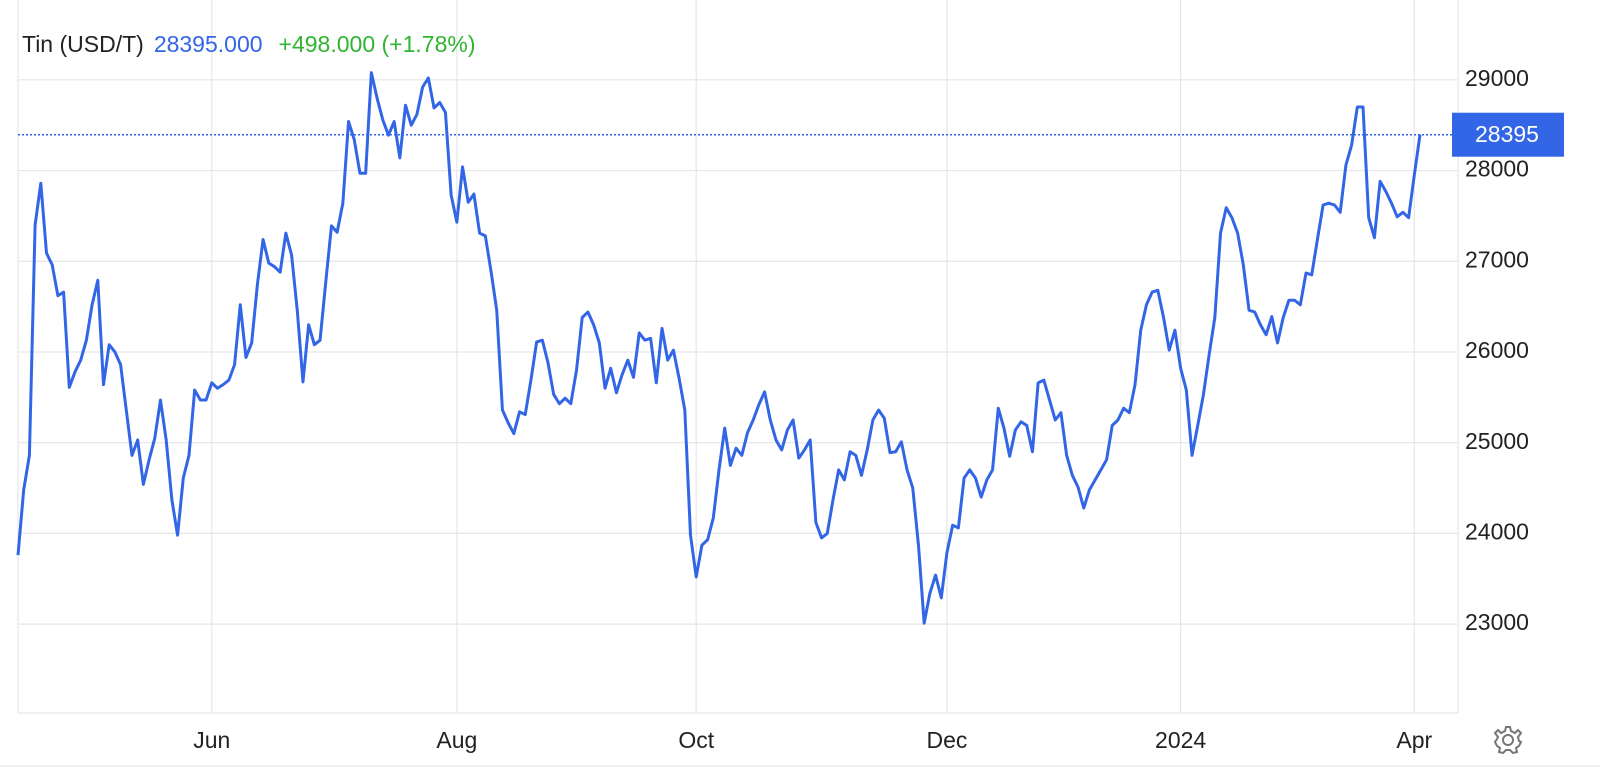 The height and width of the screenshot is (783, 1600). What do you see at coordinates (947, 740) in the screenshot?
I see `x-tick-label: Dec` at bounding box center [947, 740].